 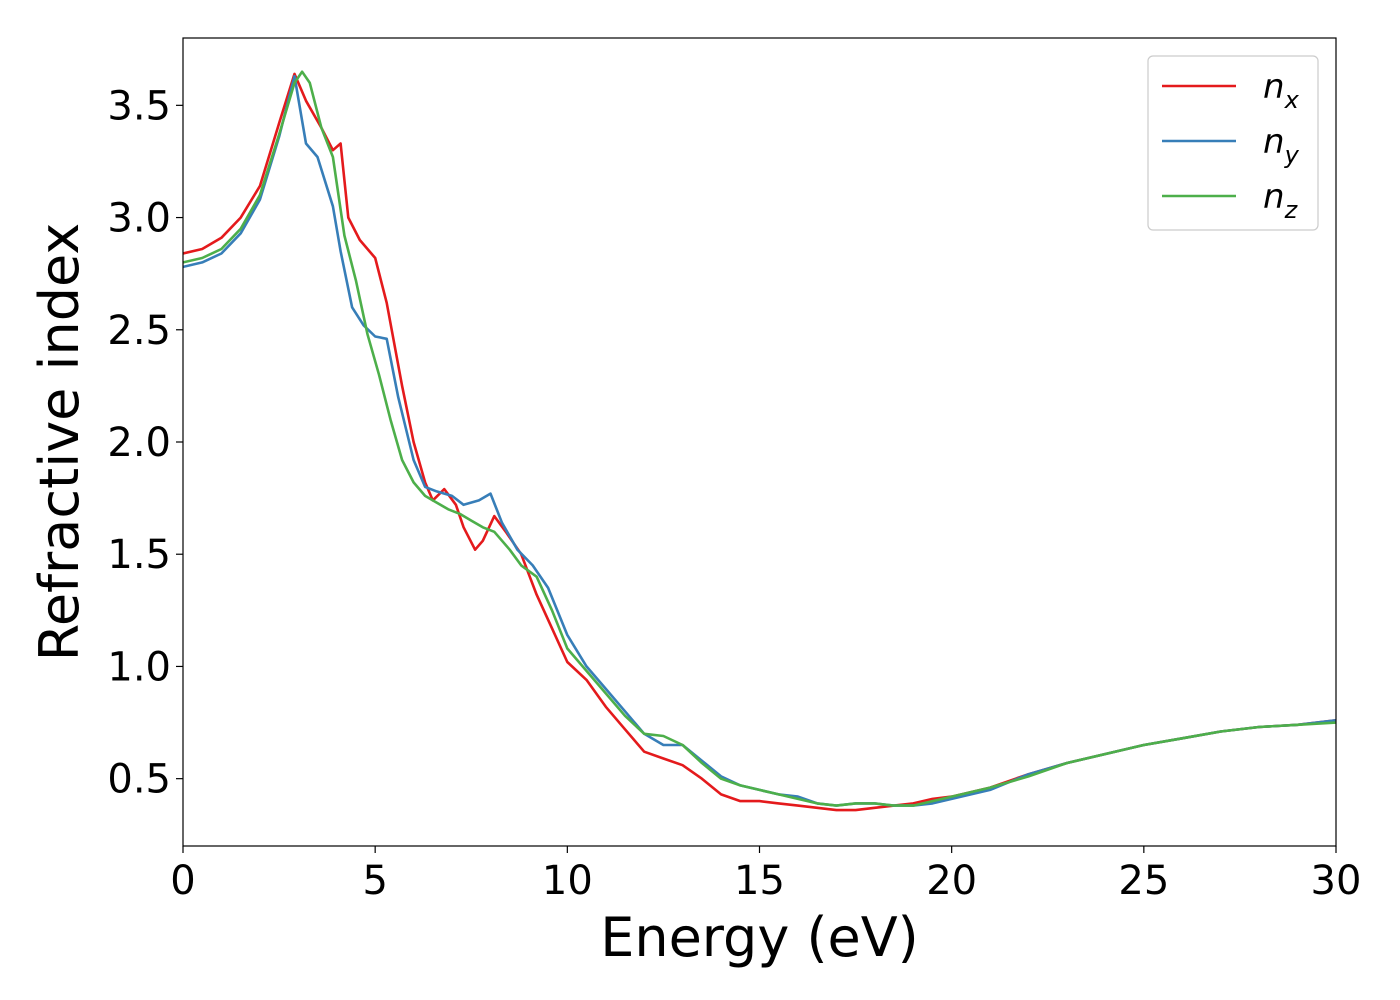 What do you see at coordinates (1292, 155) in the screenshot?
I see `legend-label-subscript: y` at bounding box center [1292, 155].